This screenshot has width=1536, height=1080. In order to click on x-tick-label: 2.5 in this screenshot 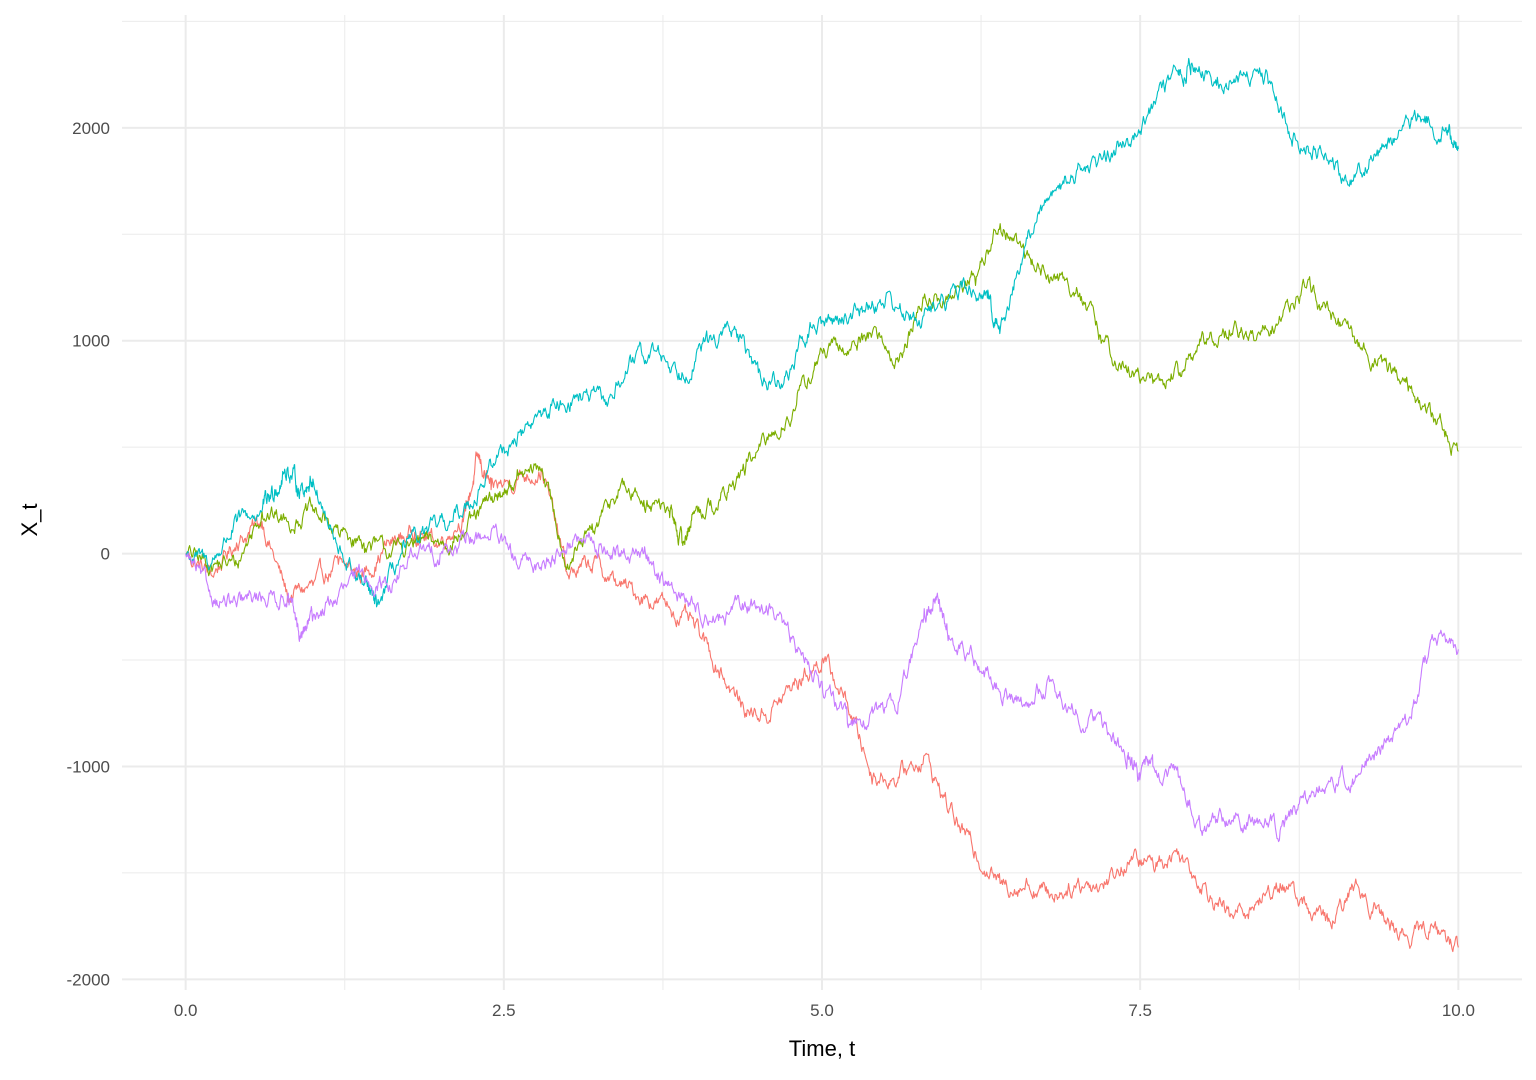, I will do `click(504, 1010)`.